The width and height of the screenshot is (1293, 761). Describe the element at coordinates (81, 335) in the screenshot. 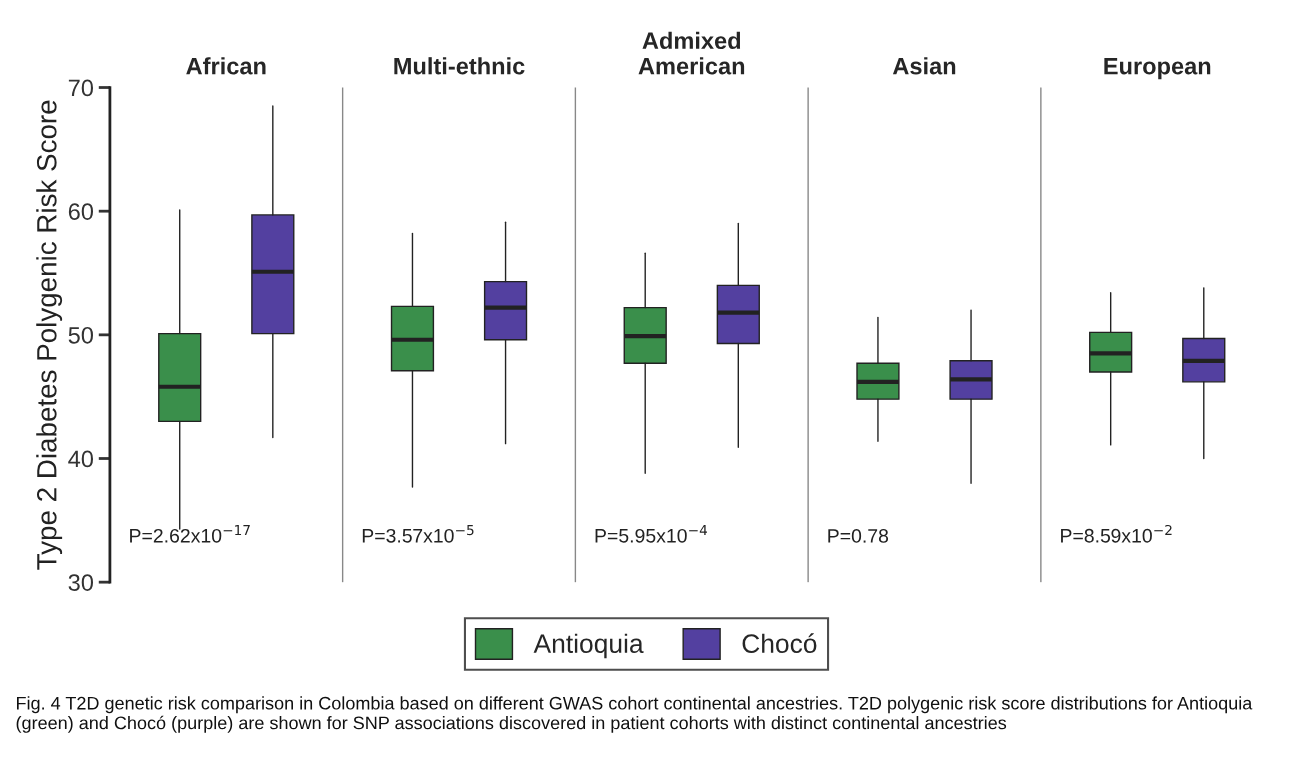

I see `y-tick-label: 50` at that location.